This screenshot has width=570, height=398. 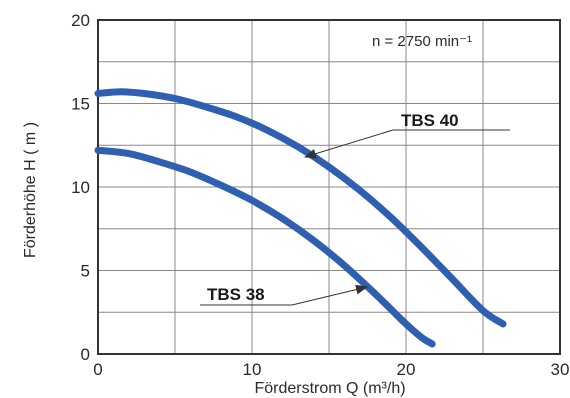 I want to click on x-tick-10: 10, so click(x=252, y=369).